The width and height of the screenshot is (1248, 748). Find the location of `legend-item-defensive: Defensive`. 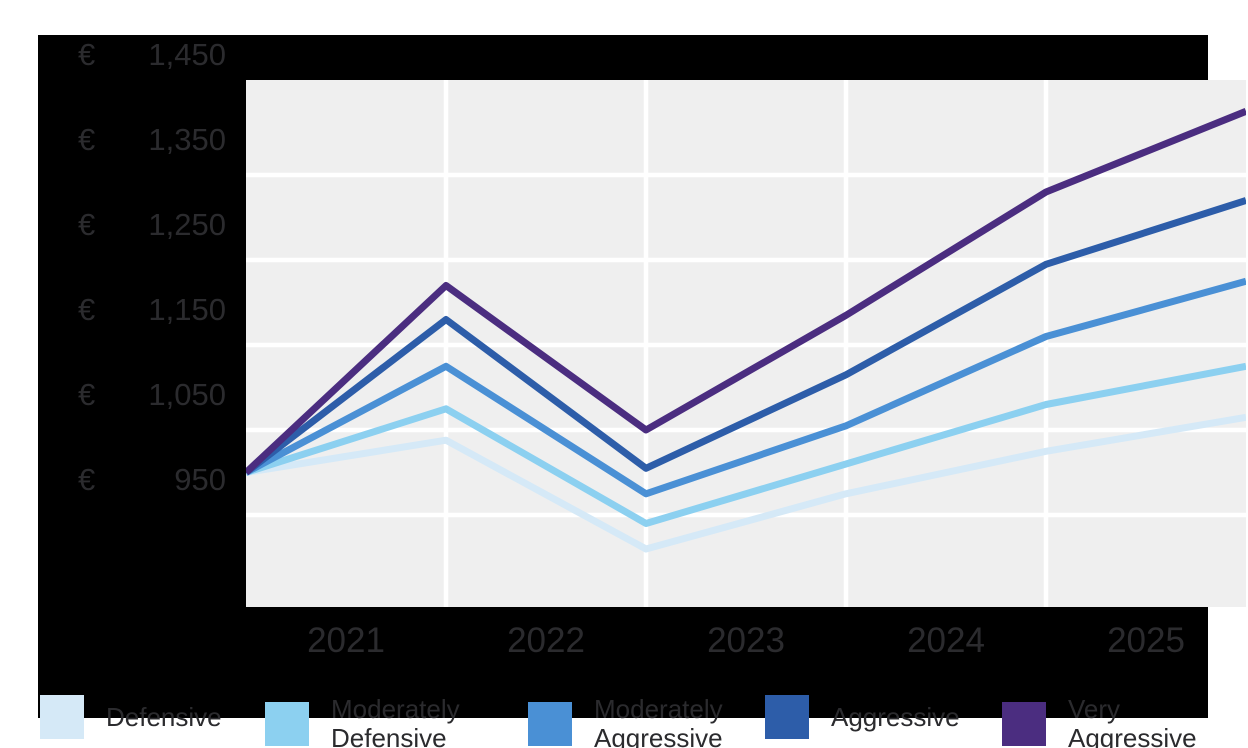

legend-item-defensive: Defensive is located at coordinates (131, 717).